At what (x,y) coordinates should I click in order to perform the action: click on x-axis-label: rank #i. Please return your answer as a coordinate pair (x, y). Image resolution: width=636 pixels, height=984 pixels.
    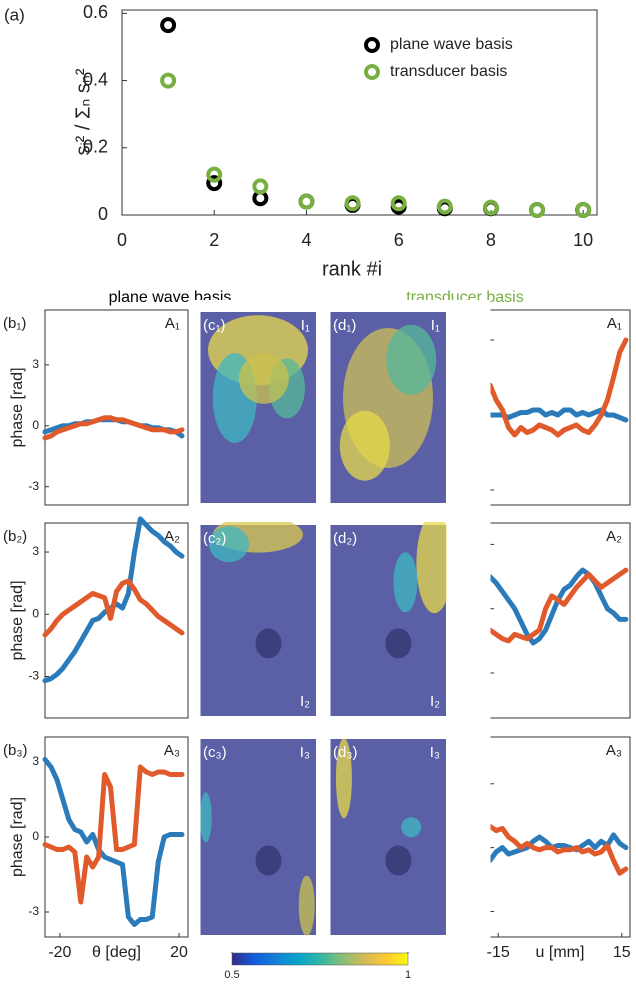
    Looking at the image, I should click on (352, 269).